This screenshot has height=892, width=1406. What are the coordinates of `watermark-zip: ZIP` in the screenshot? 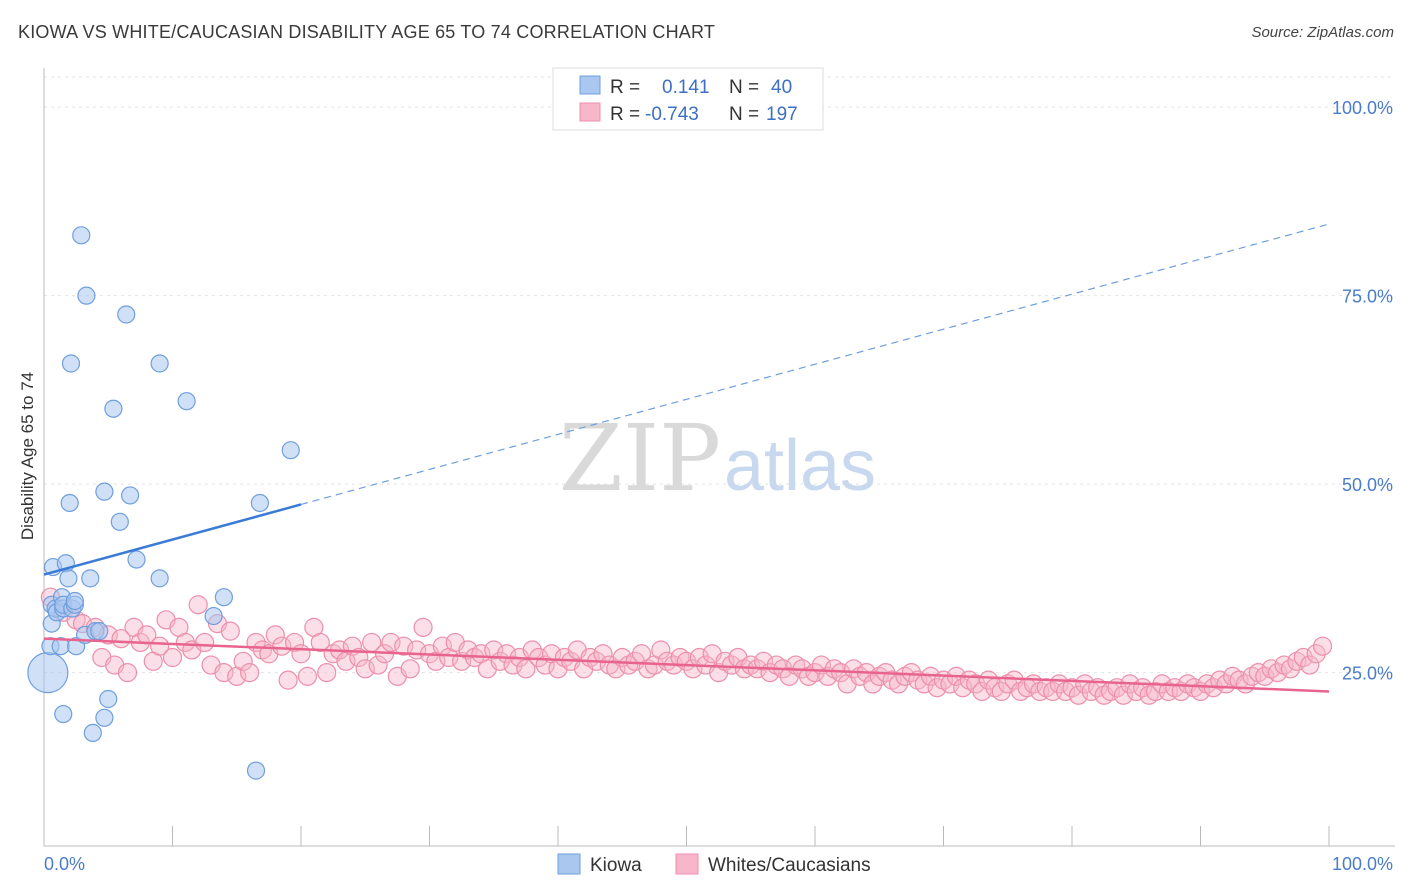 It's located at (640, 458).